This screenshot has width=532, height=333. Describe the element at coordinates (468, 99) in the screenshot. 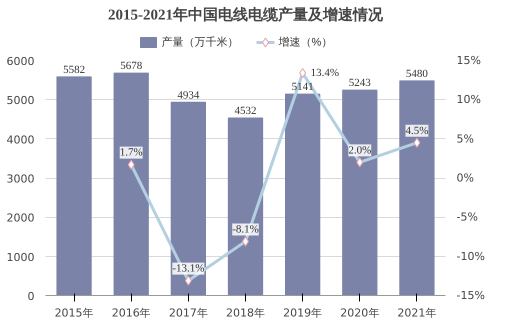

I see `y2-tick-label: 10%` at that location.